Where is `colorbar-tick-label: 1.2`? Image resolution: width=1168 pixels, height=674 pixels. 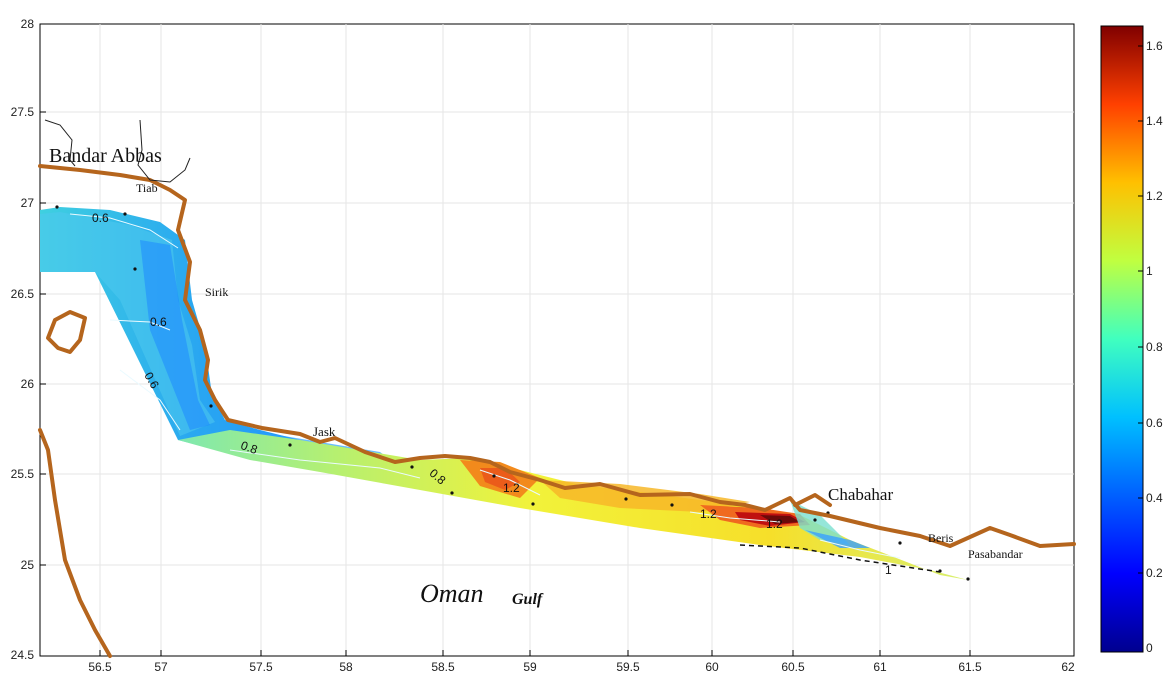 colorbar-tick-label: 1.2 is located at coordinates (1154, 196).